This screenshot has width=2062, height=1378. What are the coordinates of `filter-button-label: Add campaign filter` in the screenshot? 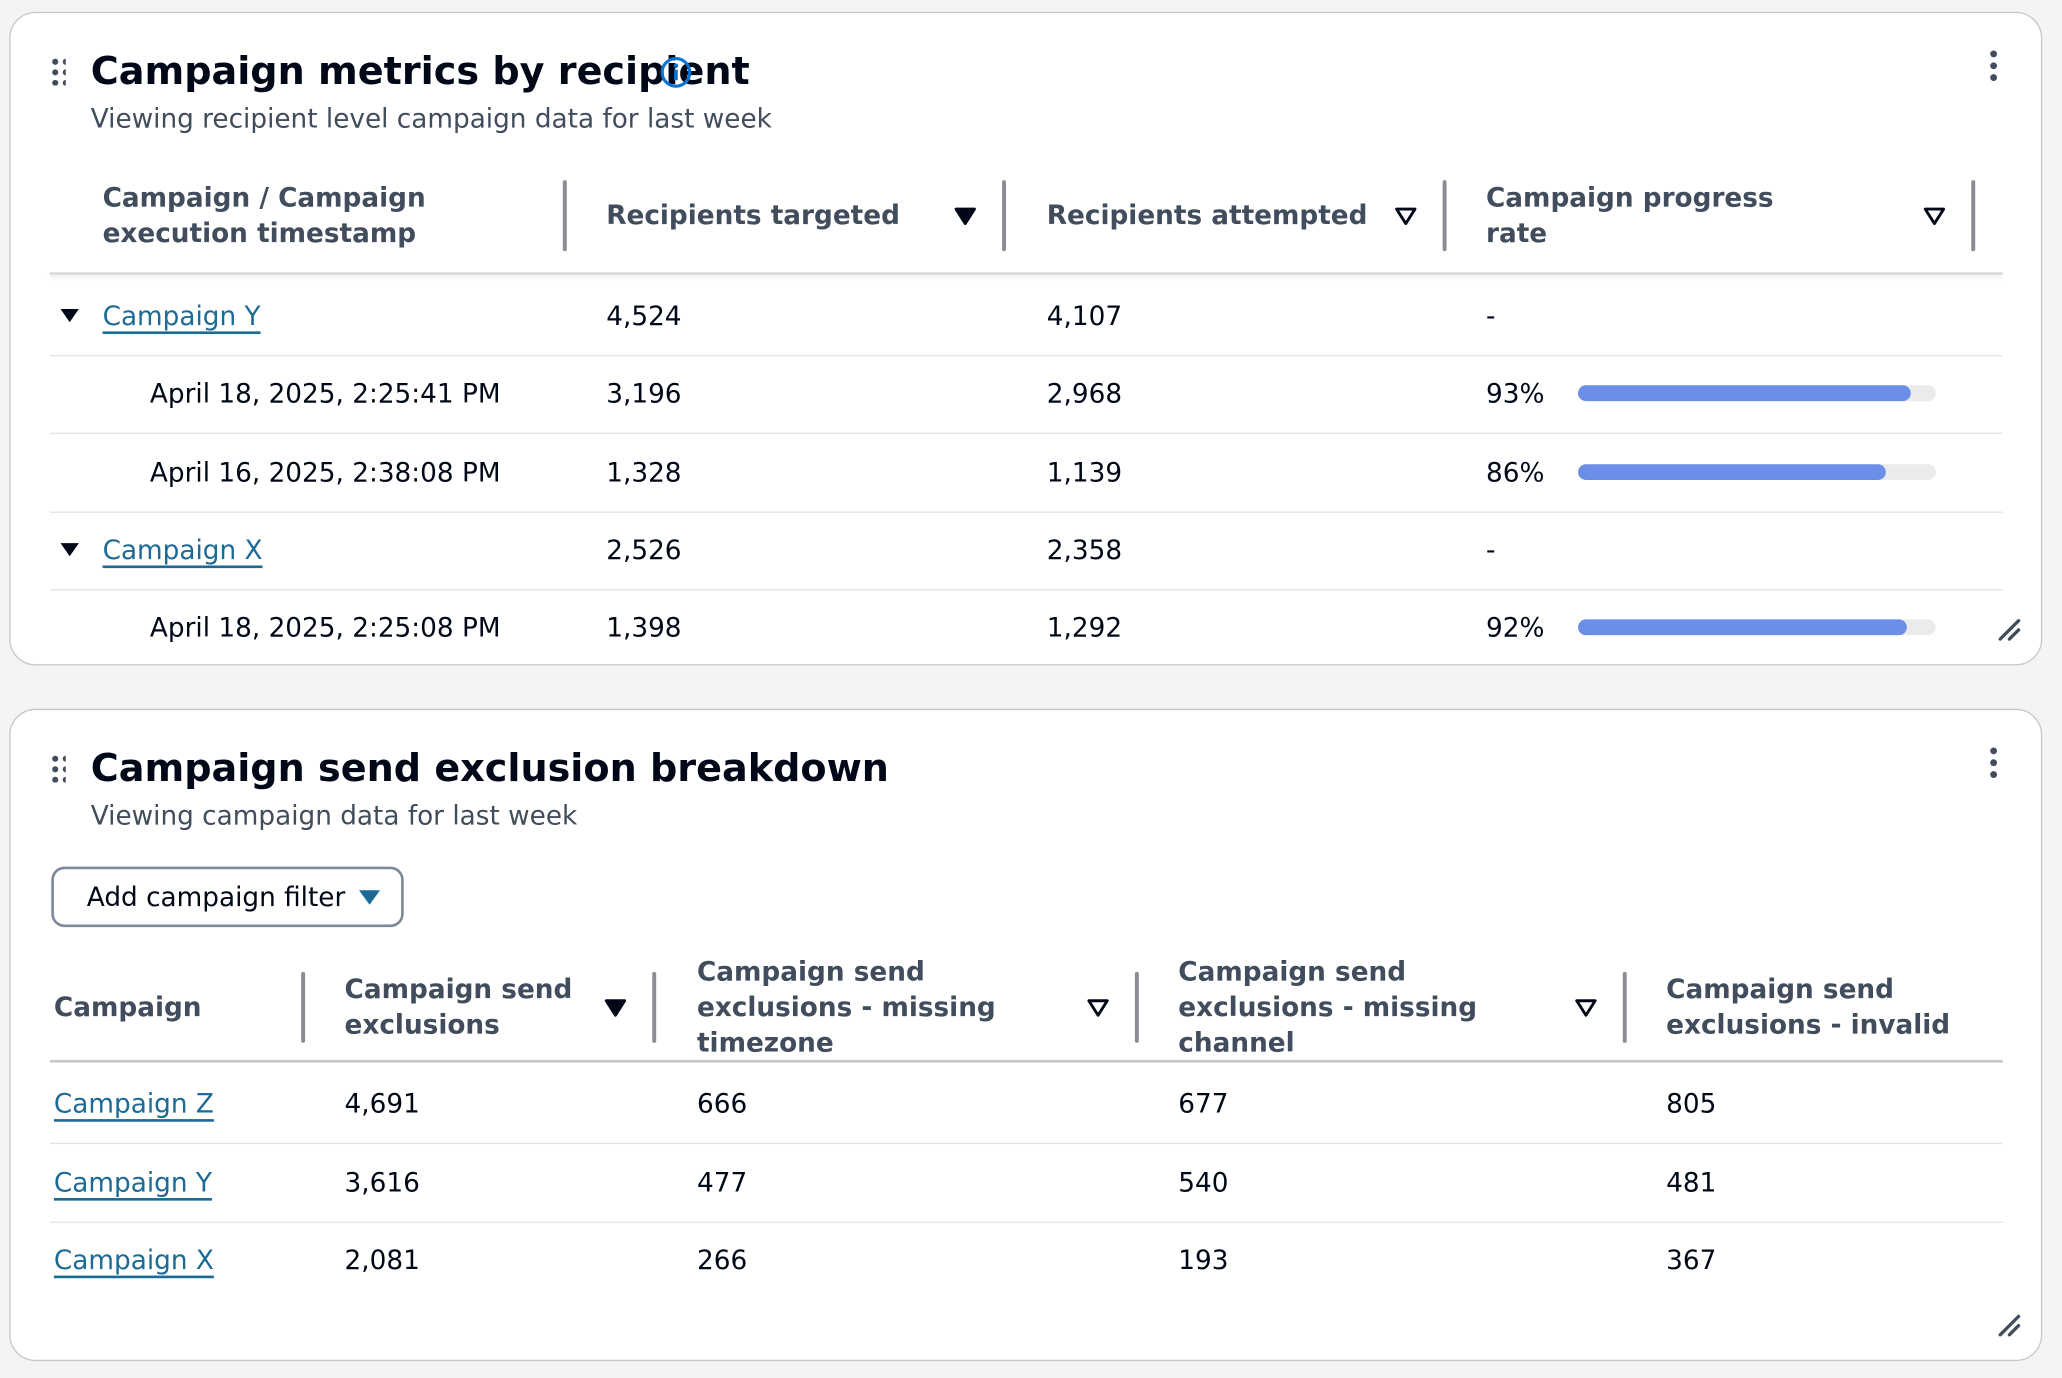 It's located at (216, 897).